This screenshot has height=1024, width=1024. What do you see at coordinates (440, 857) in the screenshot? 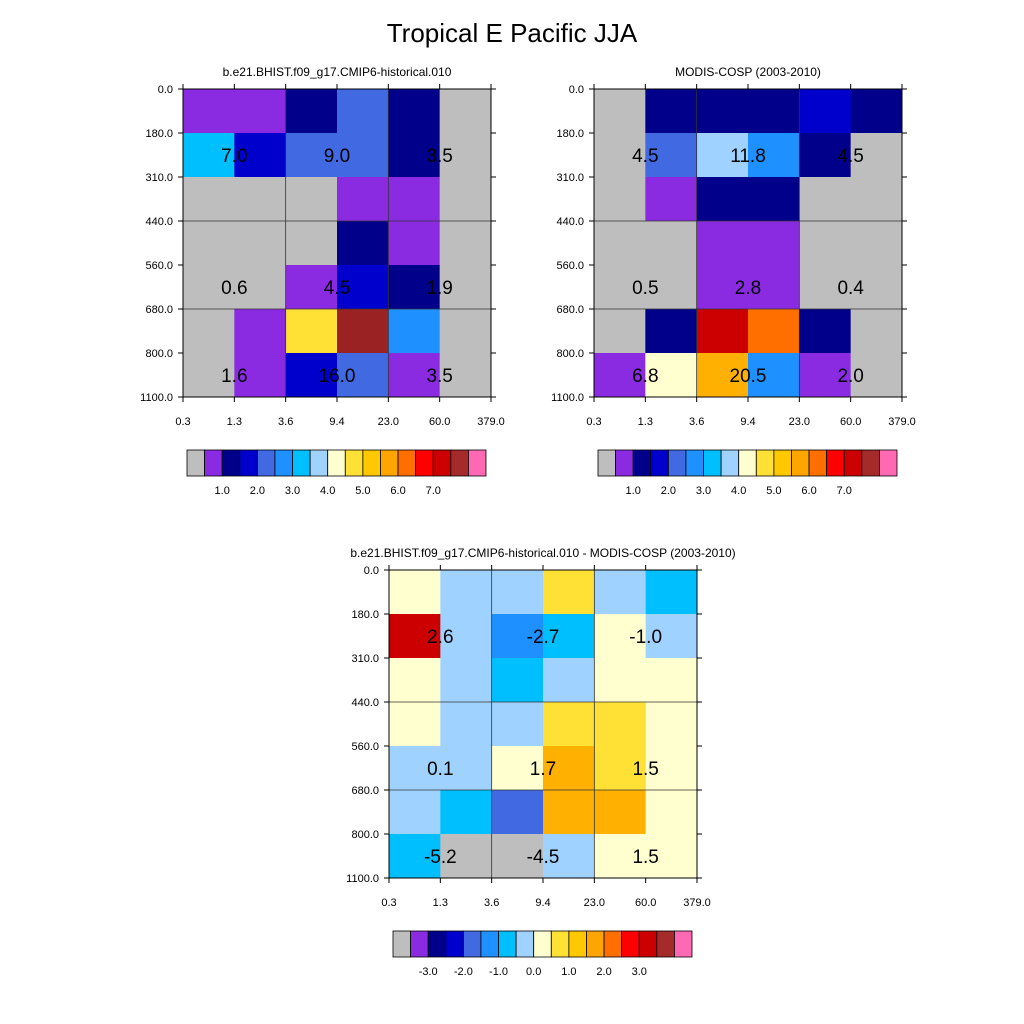
I see `cell-value-label: -5.2` at bounding box center [440, 857].